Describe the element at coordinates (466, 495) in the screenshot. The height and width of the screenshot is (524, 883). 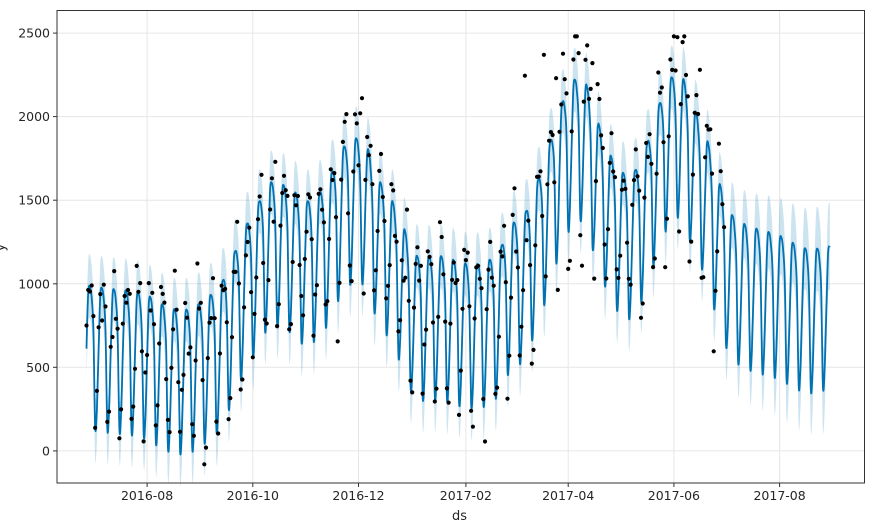
I see `x-tick-label: 2017-02` at that location.